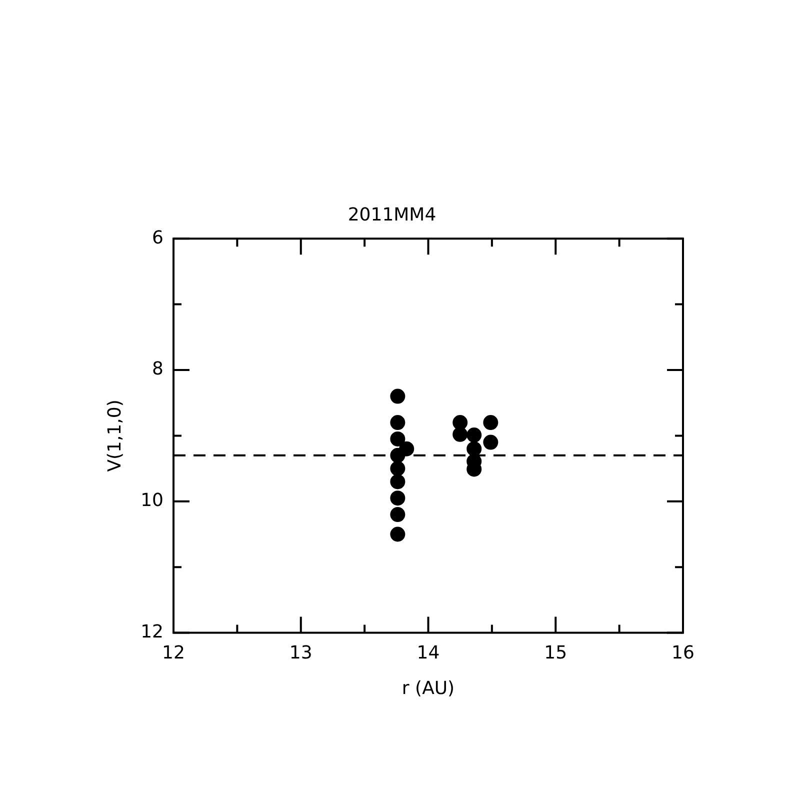 The height and width of the screenshot is (797, 797). What do you see at coordinates (683, 653) in the screenshot?
I see `x-tick-label: 16` at bounding box center [683, 653].